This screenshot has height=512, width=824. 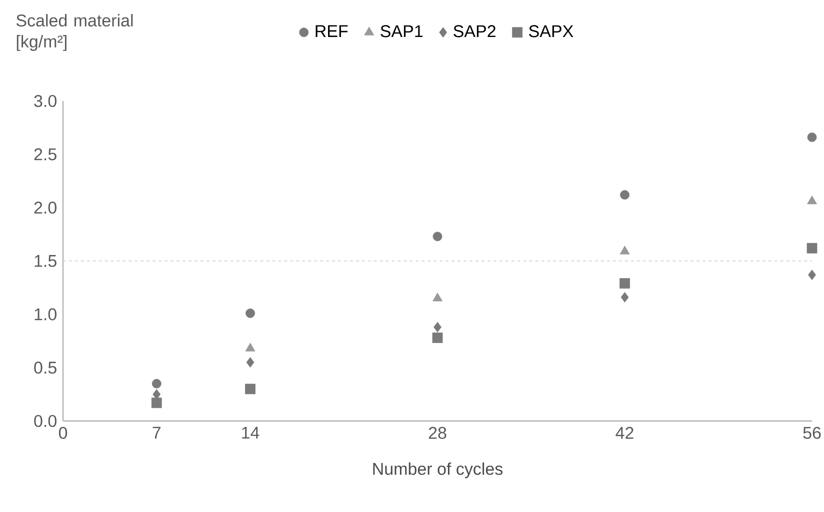 What do you see at coordinates (45, 314) in the screenshot?
I see `y-tick-label: 1.0` at bounding box center [45, 314].